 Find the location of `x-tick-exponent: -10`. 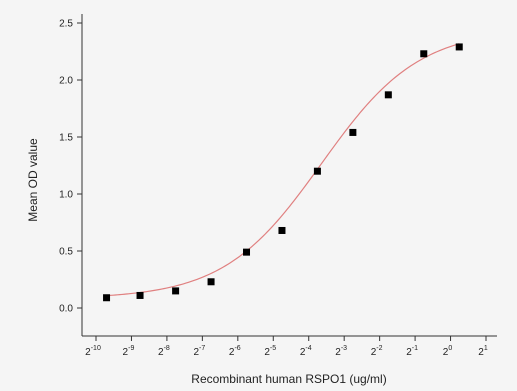

x-tick-exponent: -10 is located at coordinates (96, 348).